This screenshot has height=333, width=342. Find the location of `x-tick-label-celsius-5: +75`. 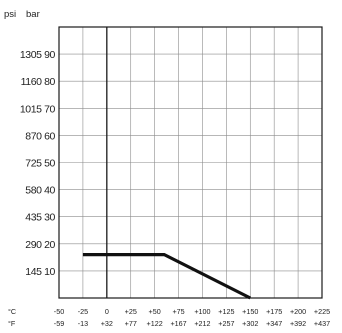

x-tick-label-celsius-5: +75 is located at coordinates (178, 311).